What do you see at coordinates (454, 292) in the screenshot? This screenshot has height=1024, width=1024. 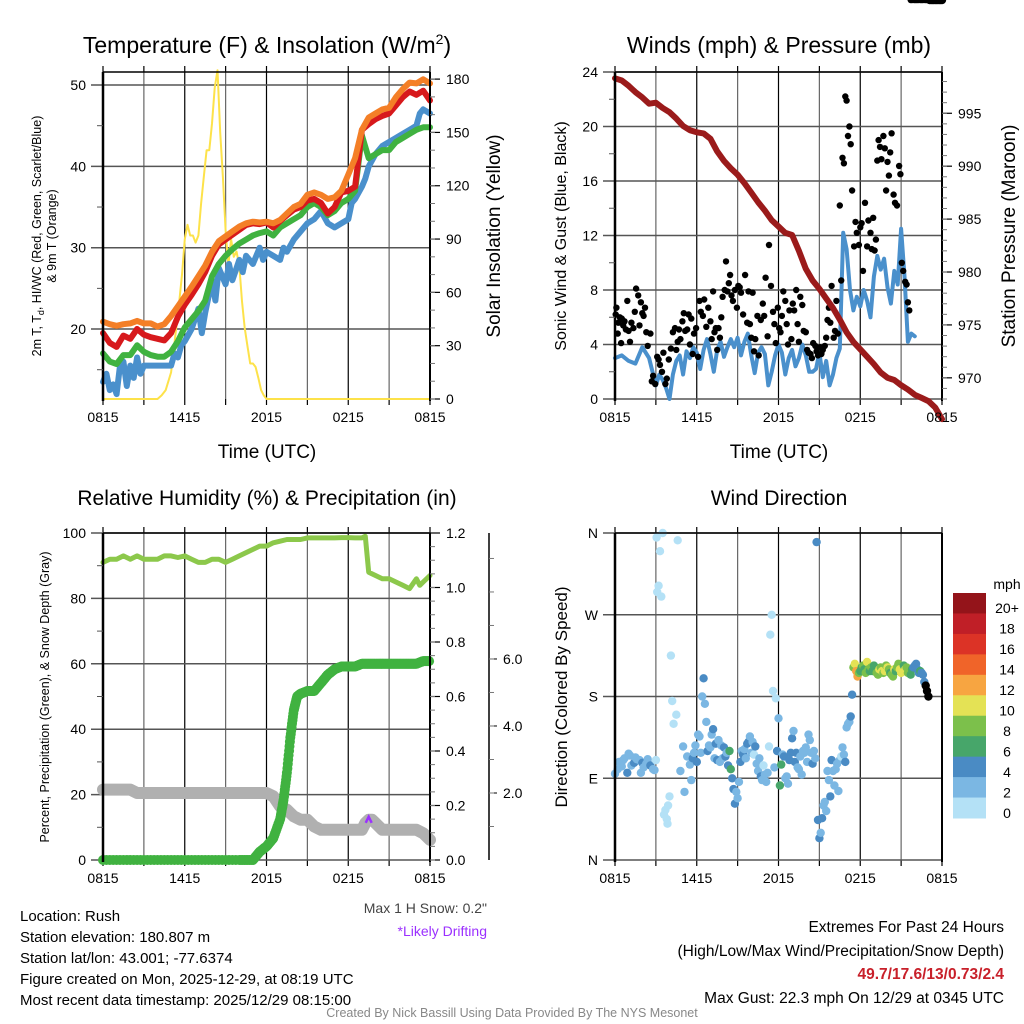 I see `right-tick-label: 60` at bounding box center [454, 292].